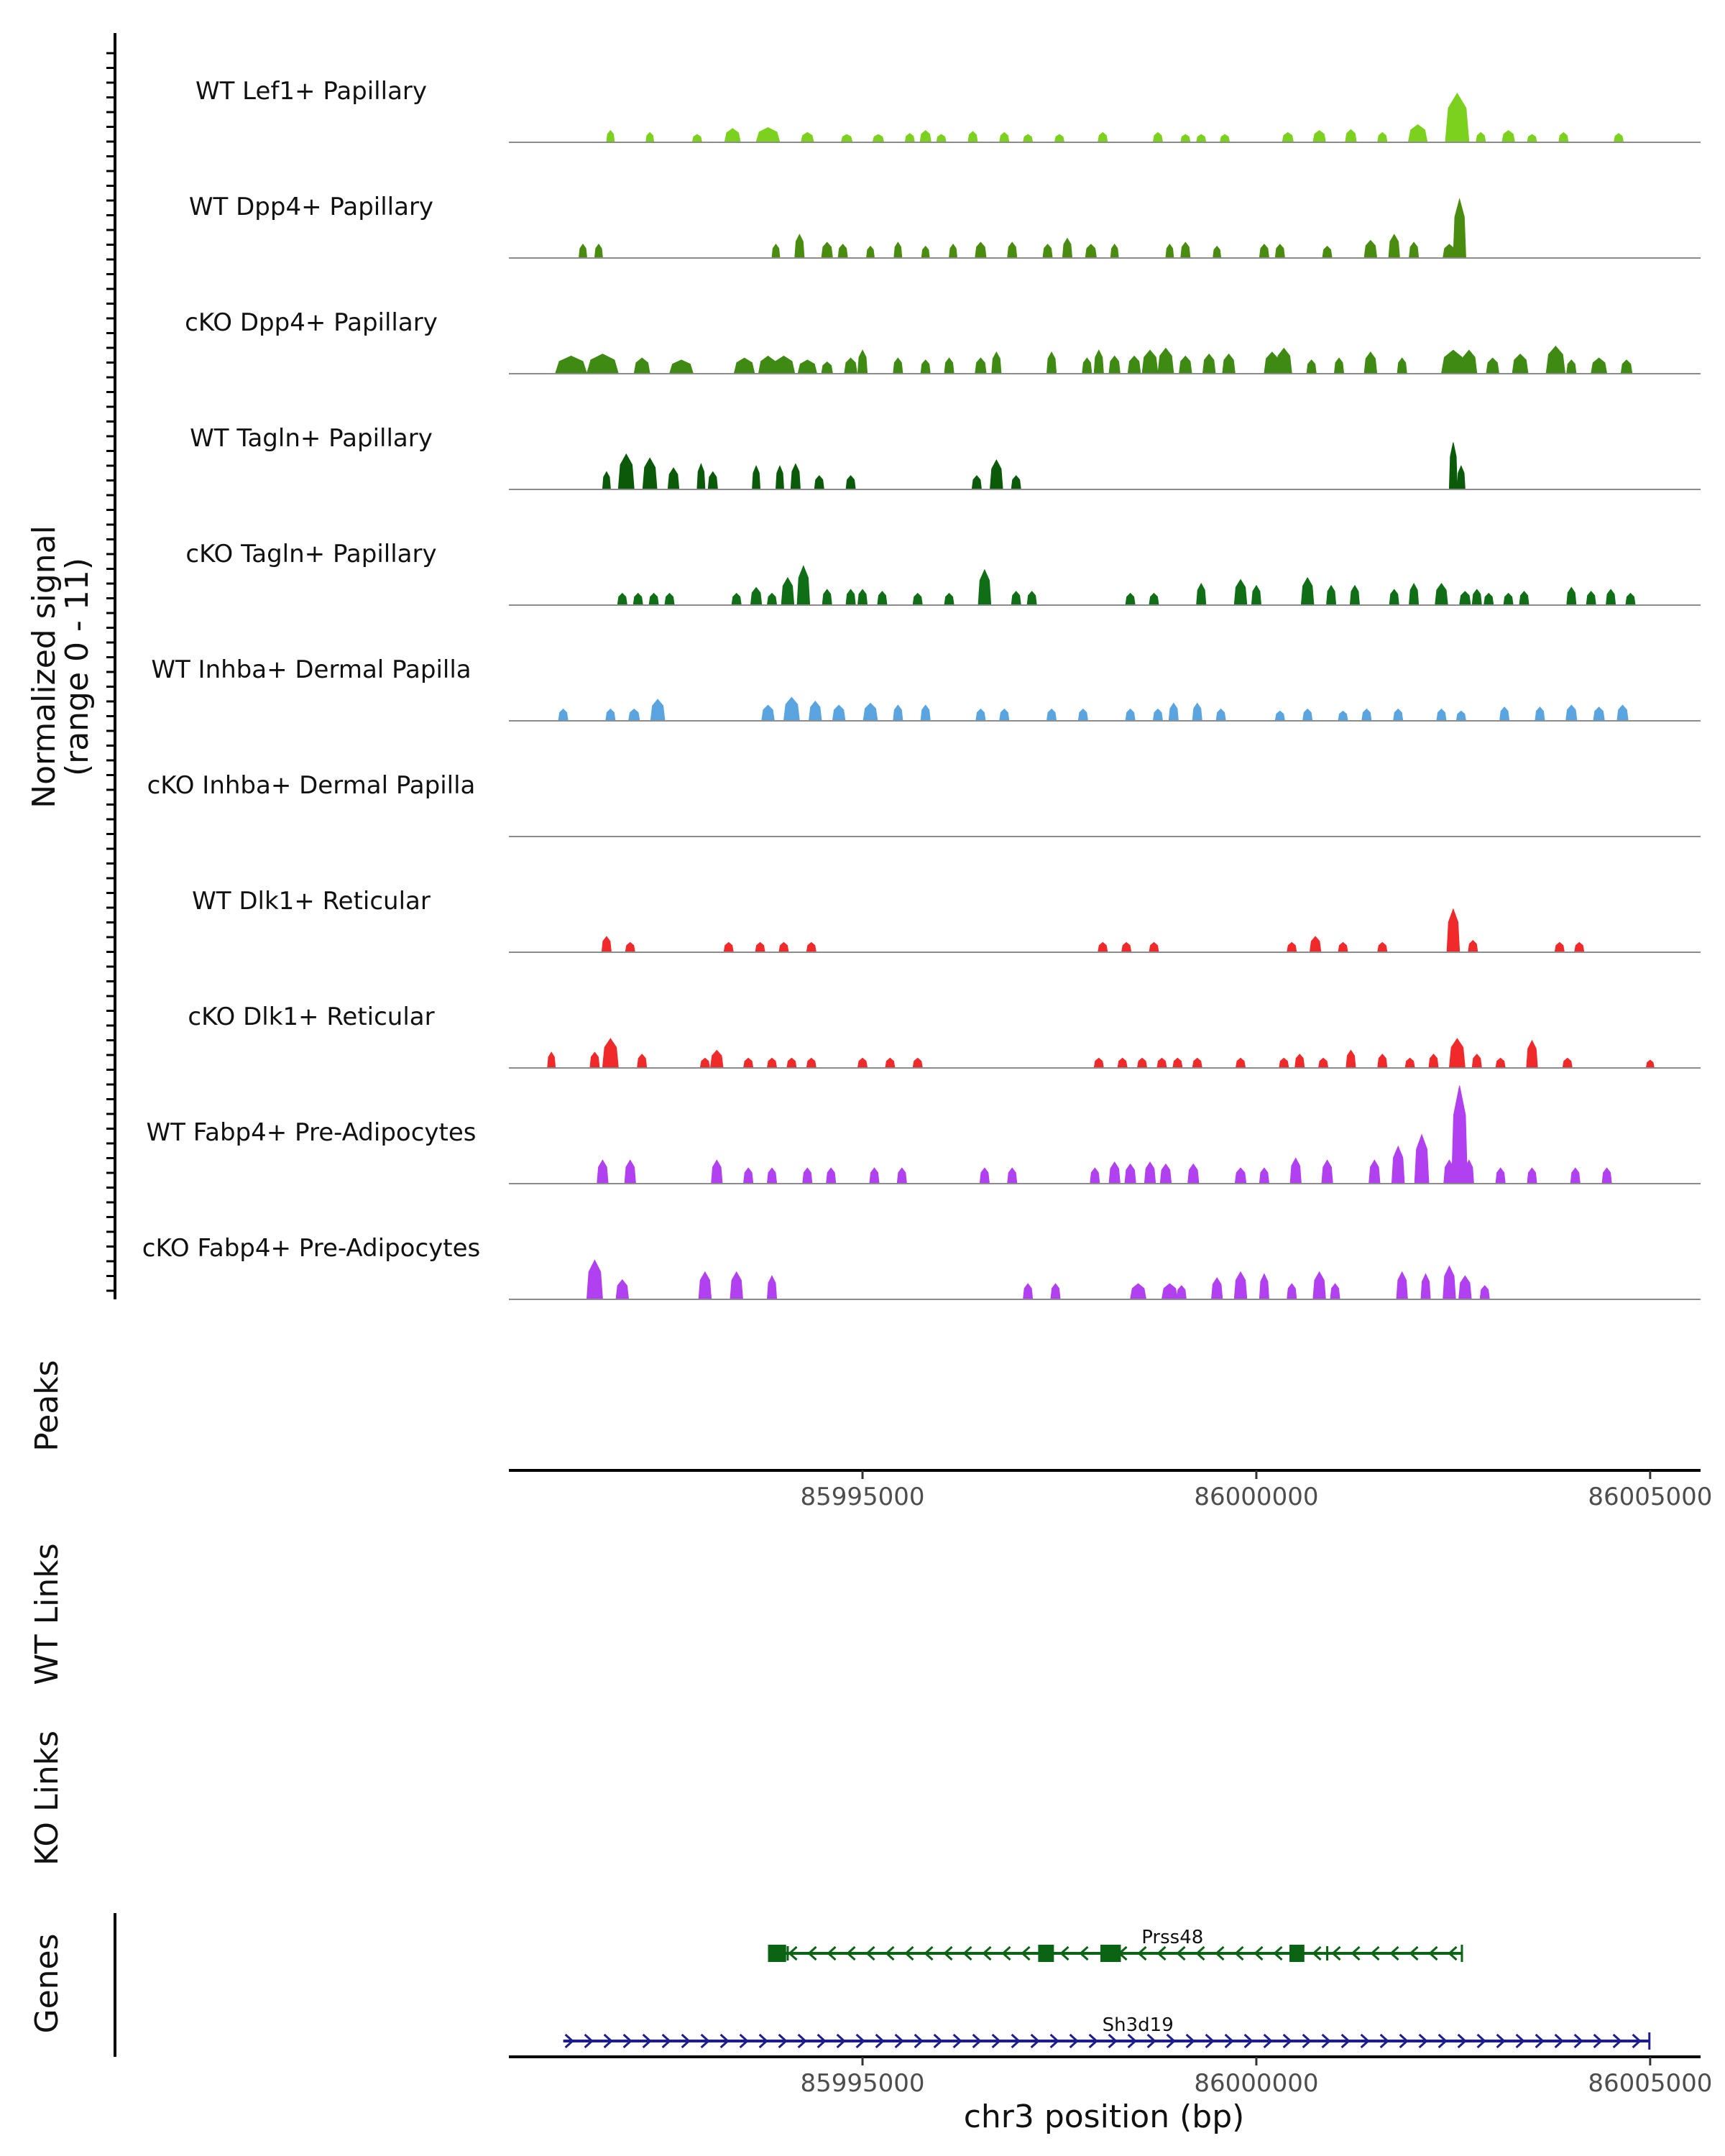  What do you see at coordinates (1110, 2076) in the screenshot?
I see `x-axis-lower: 85995000 86000000 86005000` at bounding box center [1110, 2076].